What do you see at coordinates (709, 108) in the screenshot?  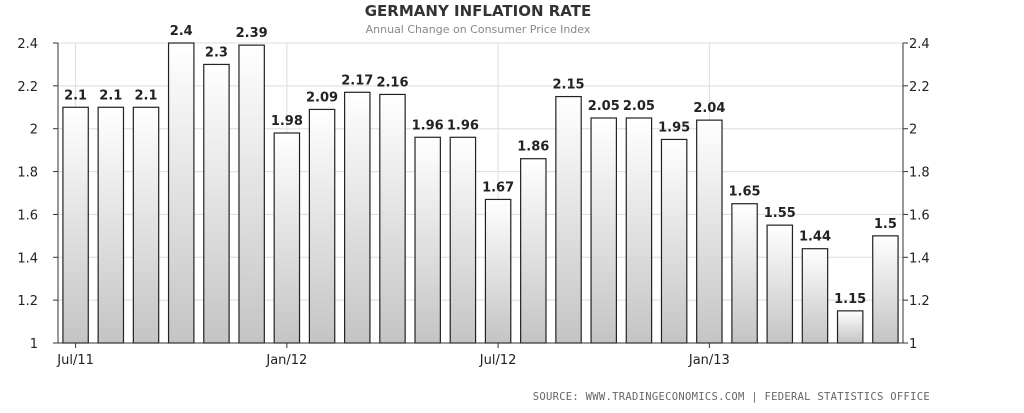 I see `data-label: 2.04` at bounding box center [709, 108].